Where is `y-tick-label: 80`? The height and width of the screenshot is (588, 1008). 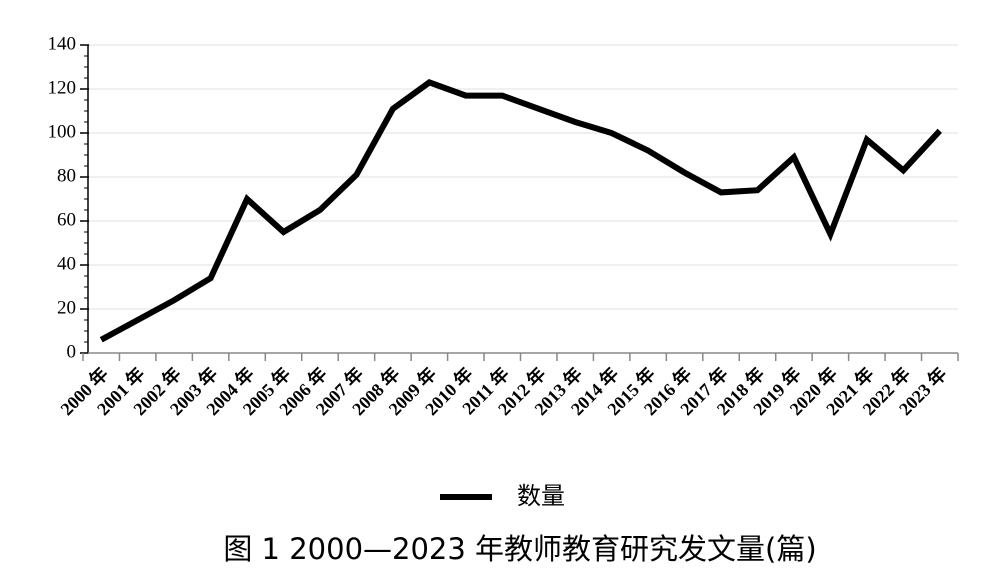 y-tick-label: 80 is located at coordinates (66, 175).